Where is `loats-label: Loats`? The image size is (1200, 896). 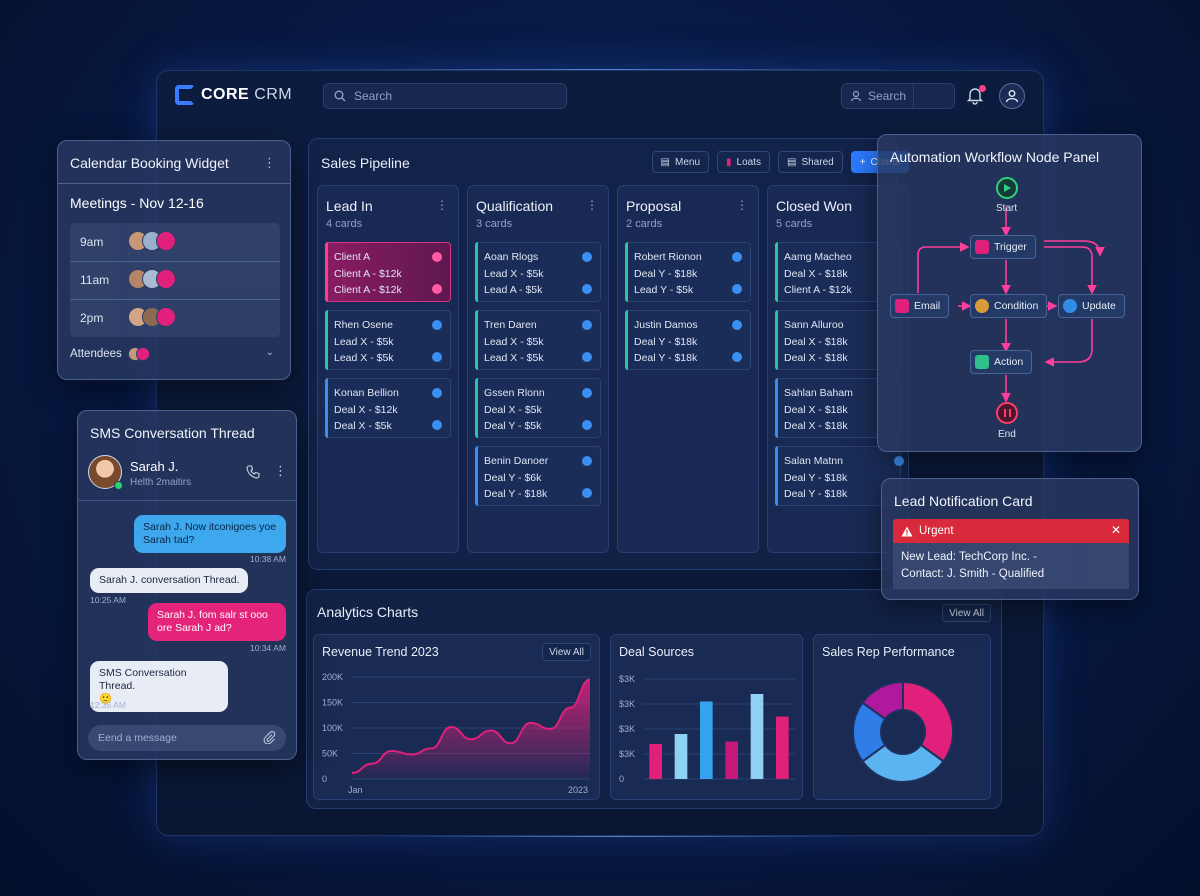 loats-label: Loats is located at coordinates (748, 162).